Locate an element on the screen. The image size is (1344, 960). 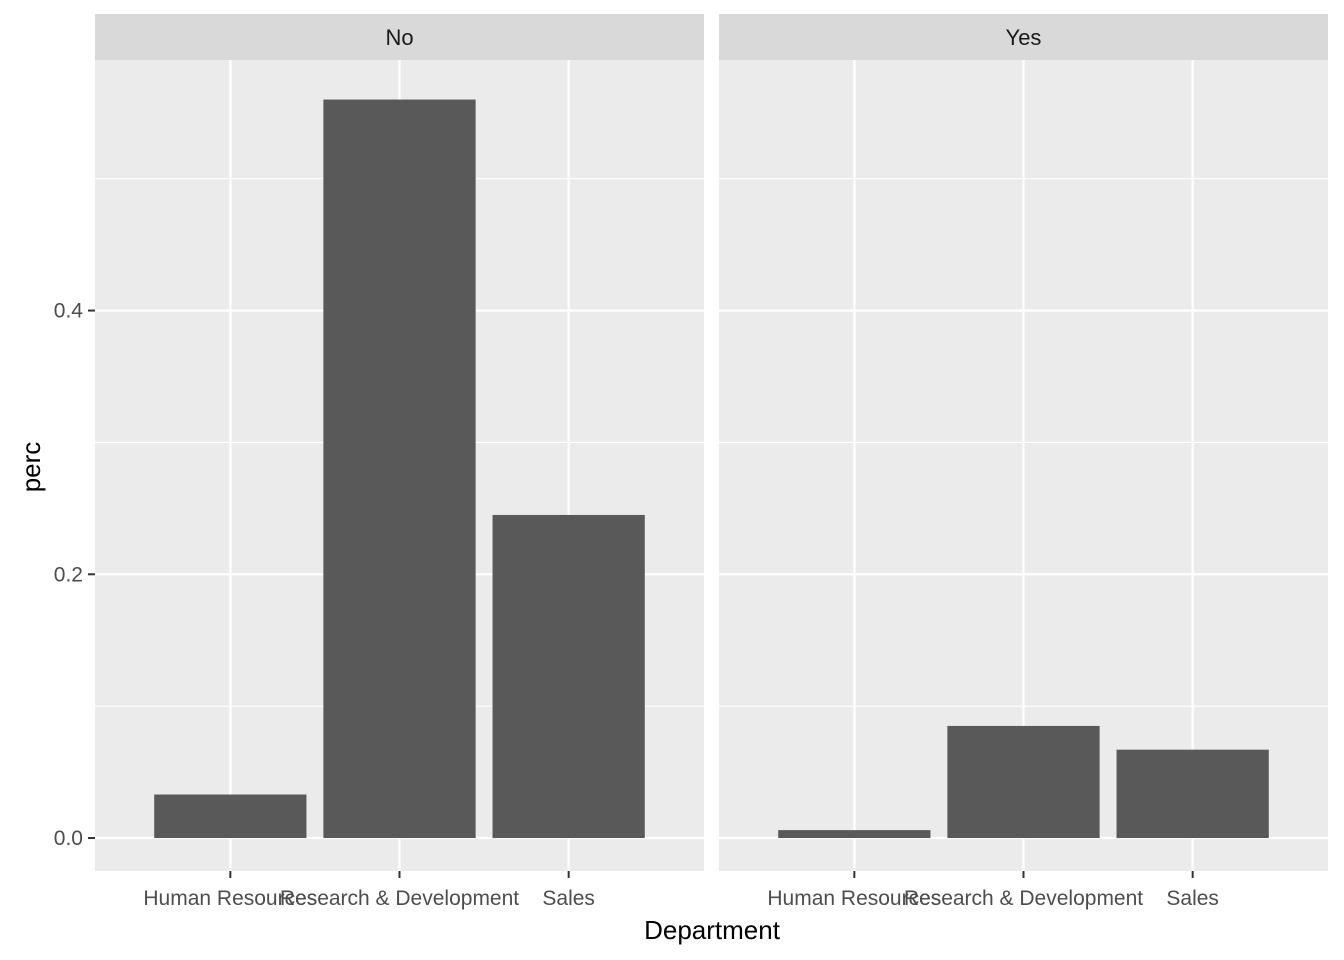
y-axis-title: perc is located at coordinates (31, 467).